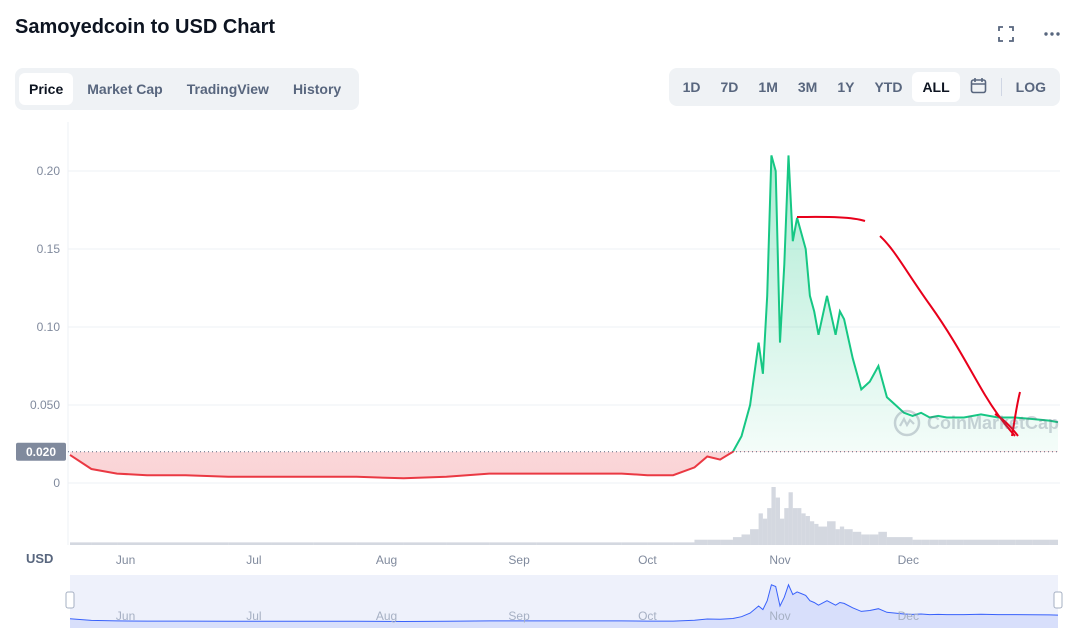 The width and height of the screenshot is (1090, 641). What do you see at coordinates (317, 89) in the screenshot?
I see `tab-history: History` at bounding box center [317, 89].